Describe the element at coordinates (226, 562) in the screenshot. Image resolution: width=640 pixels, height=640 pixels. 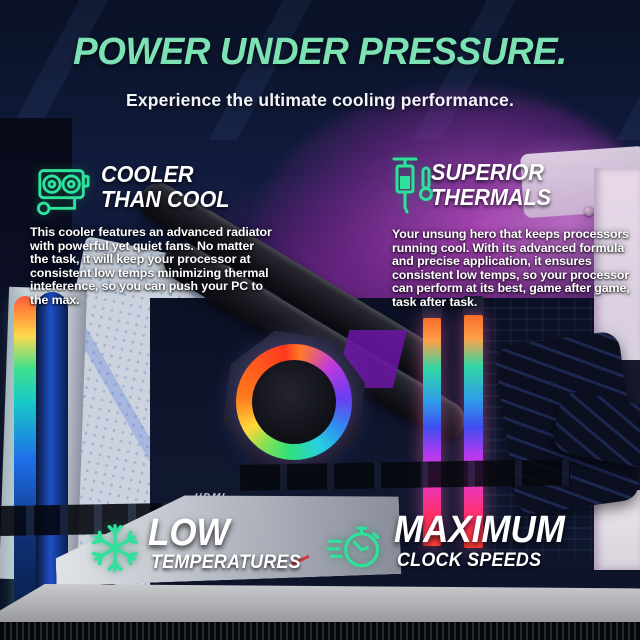
I see `badge-subtitle-temperatures: TEMPERATURES` at that location.